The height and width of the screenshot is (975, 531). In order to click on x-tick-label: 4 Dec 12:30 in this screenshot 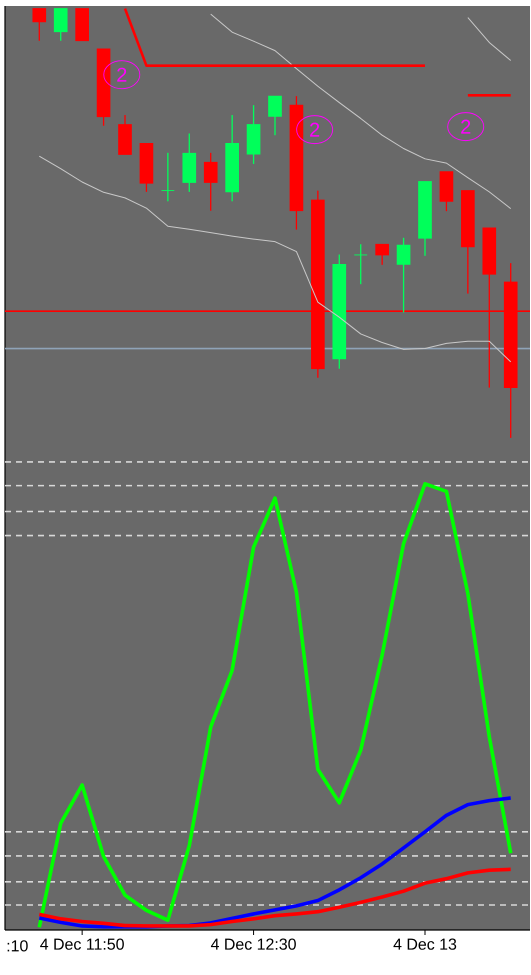, I will do `click(253, 944)`.